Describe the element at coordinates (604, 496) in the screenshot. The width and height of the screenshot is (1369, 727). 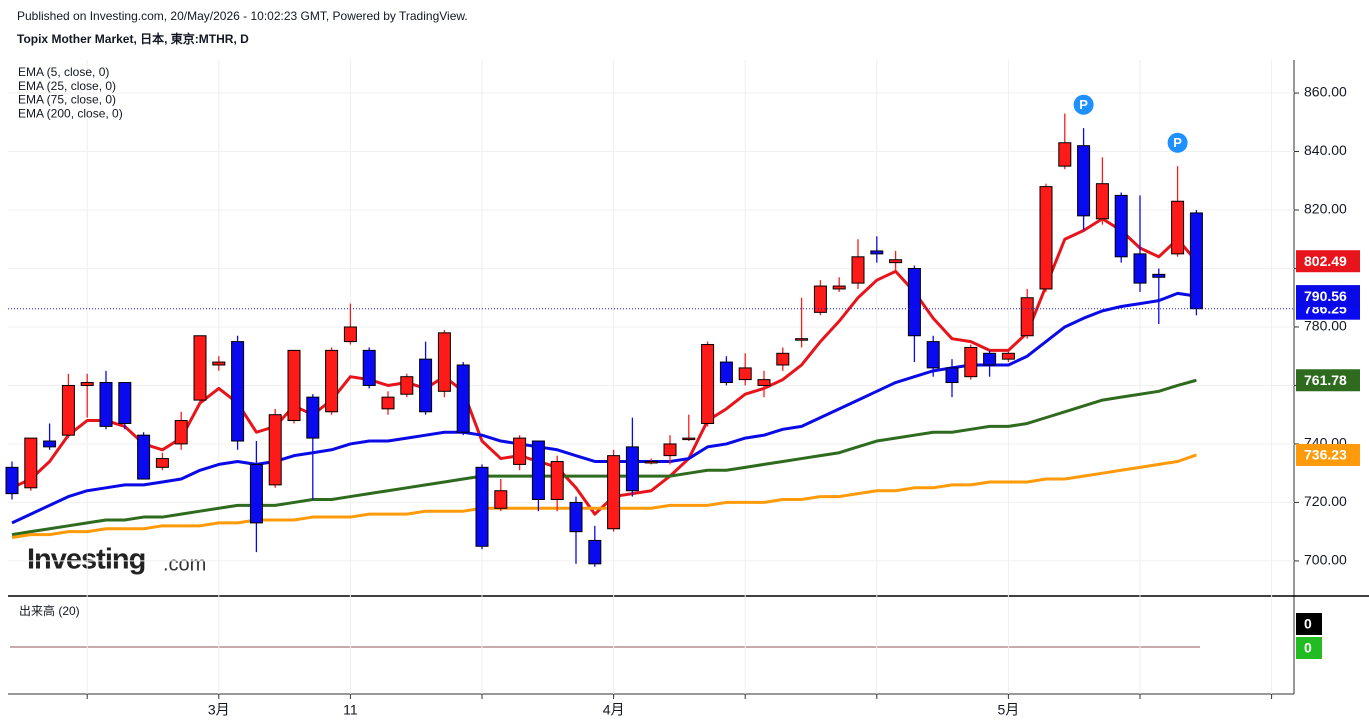
I see `ema-line` at that location.